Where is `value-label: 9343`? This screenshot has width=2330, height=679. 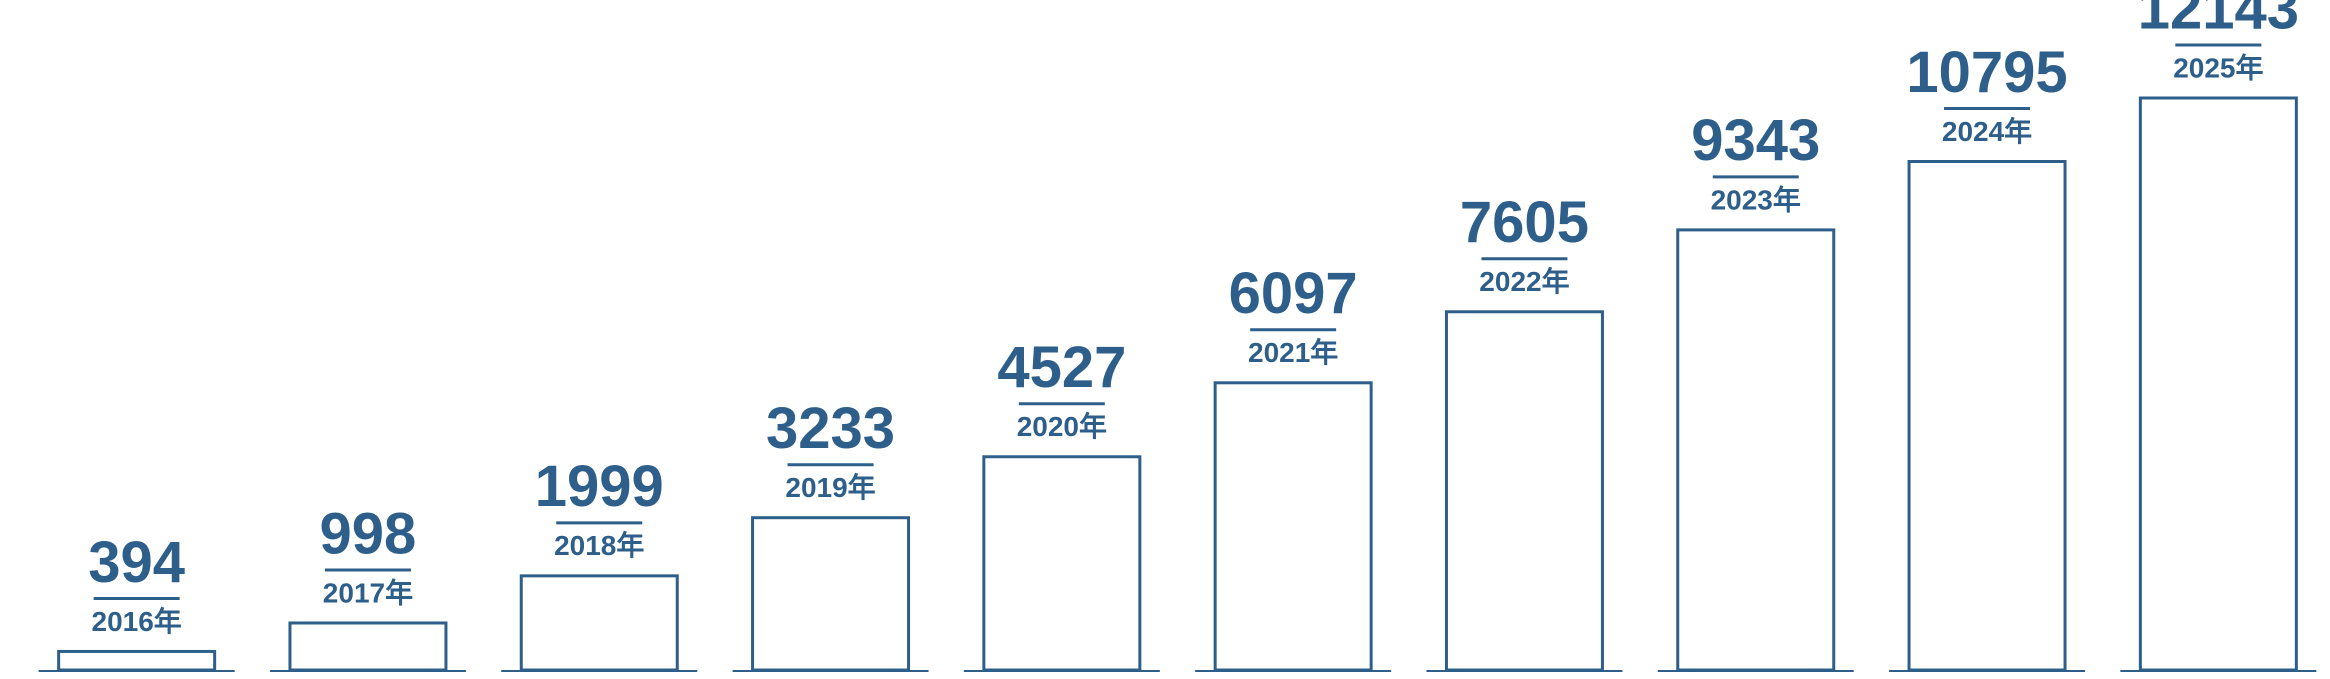
value-label: 9343 is located at coordinates (1755, 140).